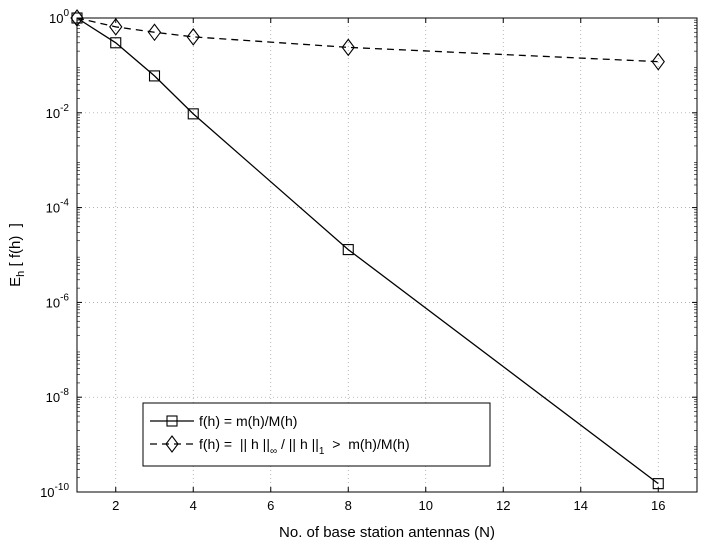  What do you see at coordinates (503, 505) in the screenshot?
I see `x-tick-label: 12` at bounding box center [503, 505].